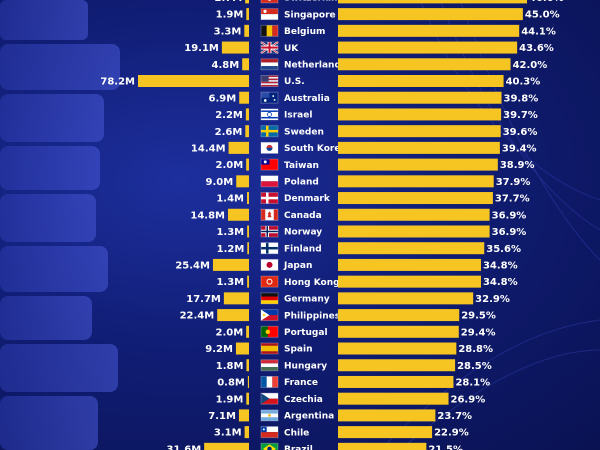 The height and width of the screenshot is (450, 600). I want to click on canada-flag-icon, so click(269, 214).